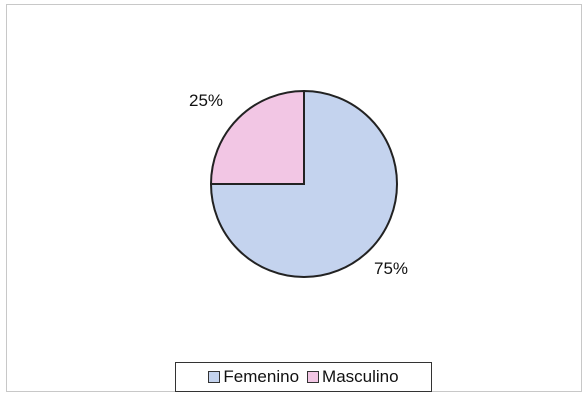  What do you see at coordinates (214, 377) in the screenshot?
I see `legend-swatch-femenino` at bounding box center [214, 377].